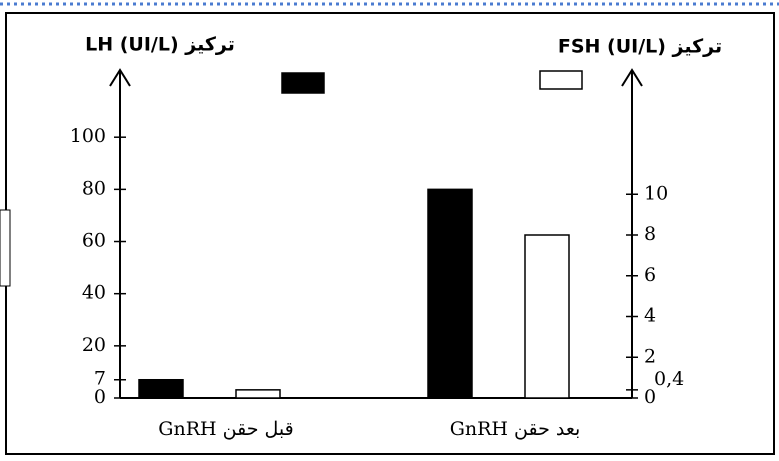  What do you see at coordinates (88, 136) in the screenshot?
I see `y-tick-label: 100` at bounding box center [88, 136].